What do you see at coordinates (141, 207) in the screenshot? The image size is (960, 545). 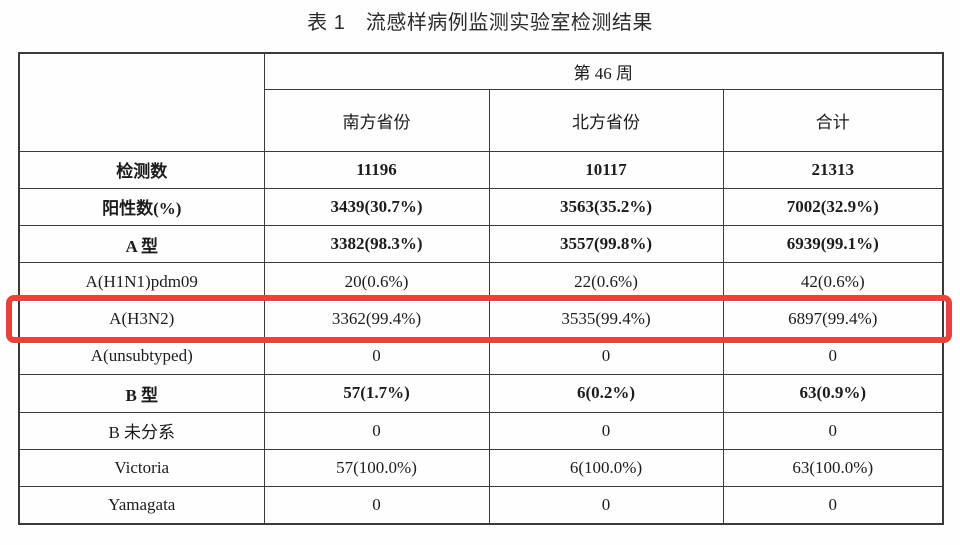 I see `row-label: 阳性数(%)` at bounding box center [141, 207].